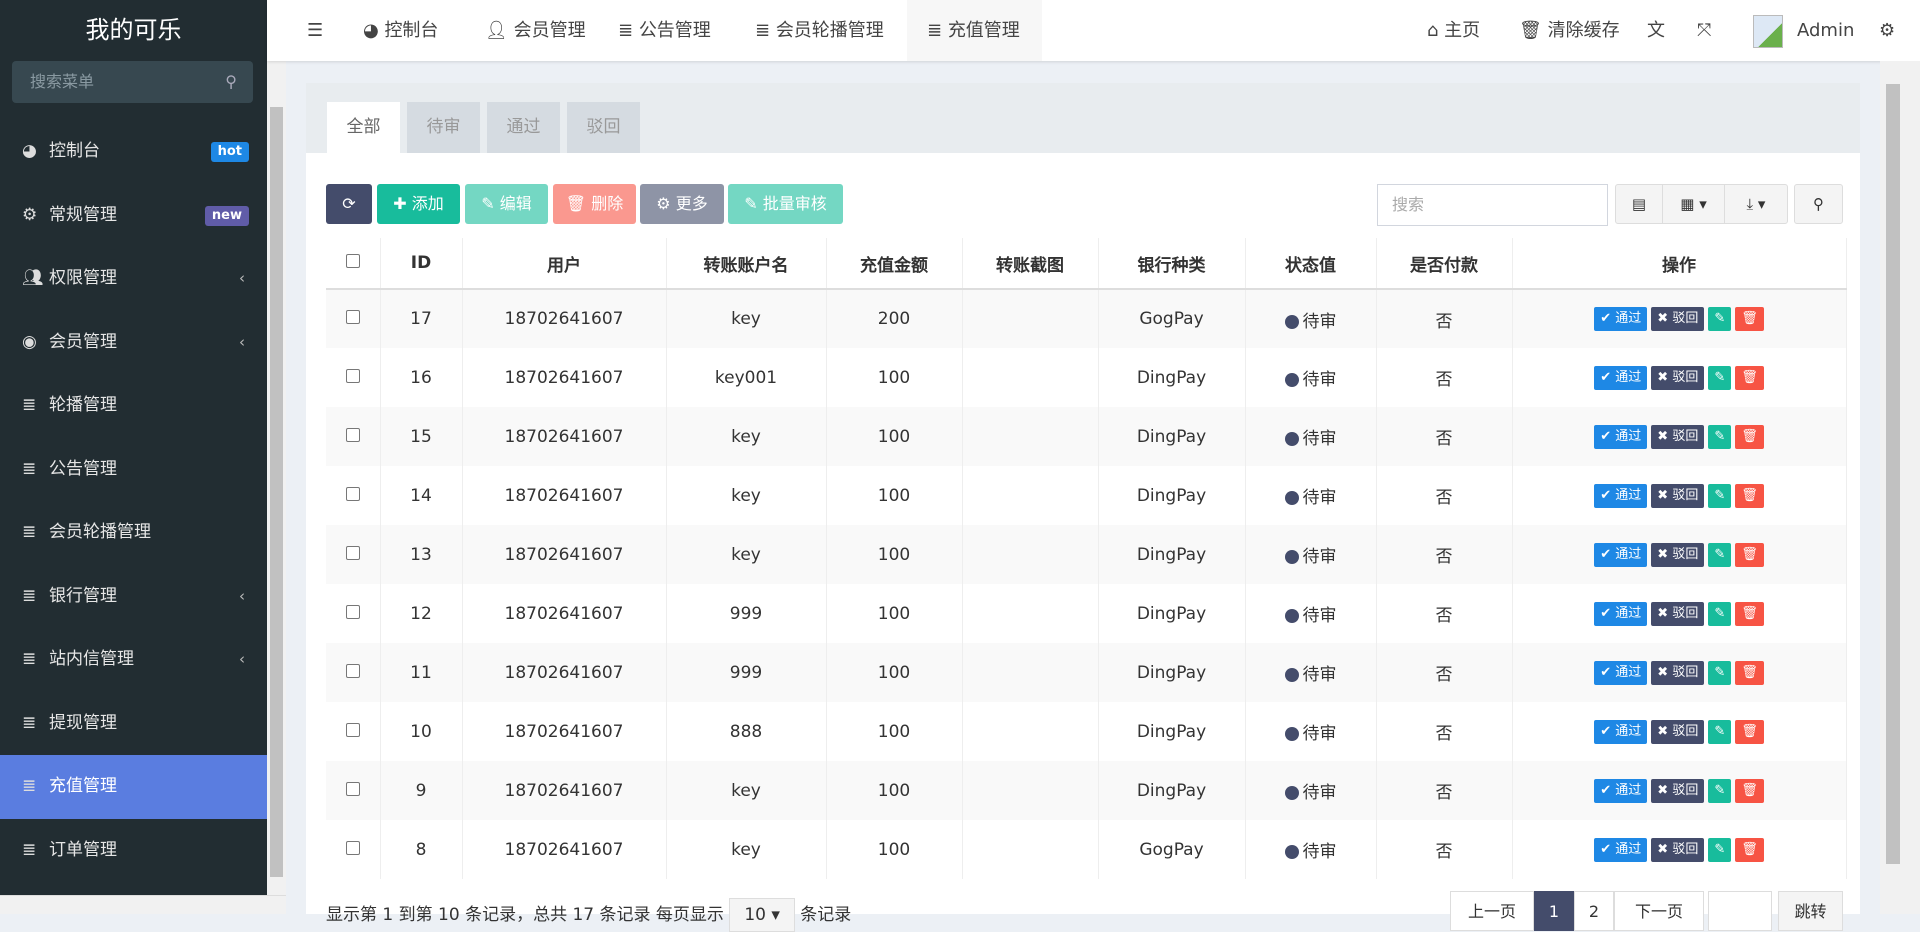 This screenshot has height=932, width=1920. I want to click on sidebar-item: ≣ 提现管理, so click(133, 724).